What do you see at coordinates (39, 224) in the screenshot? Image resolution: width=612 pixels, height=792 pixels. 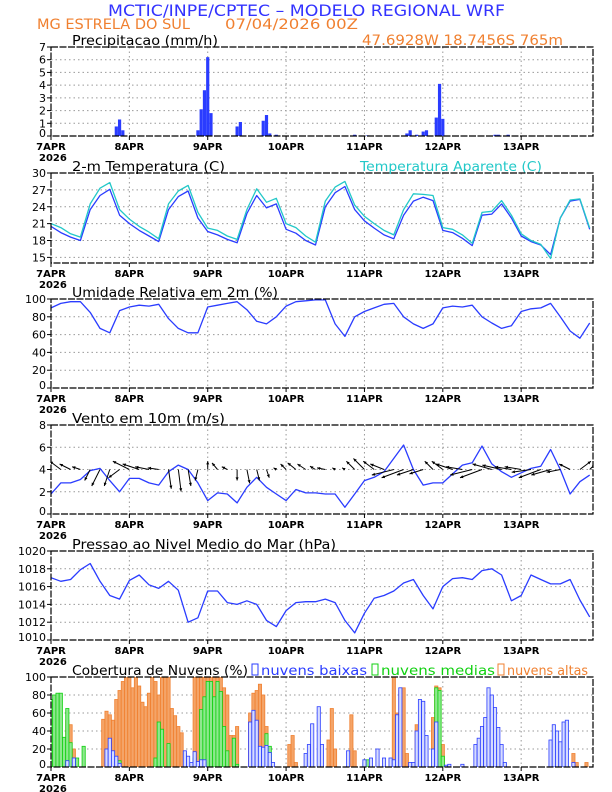 I see `y-tick-label: 21` at bounding box center [39, 224].